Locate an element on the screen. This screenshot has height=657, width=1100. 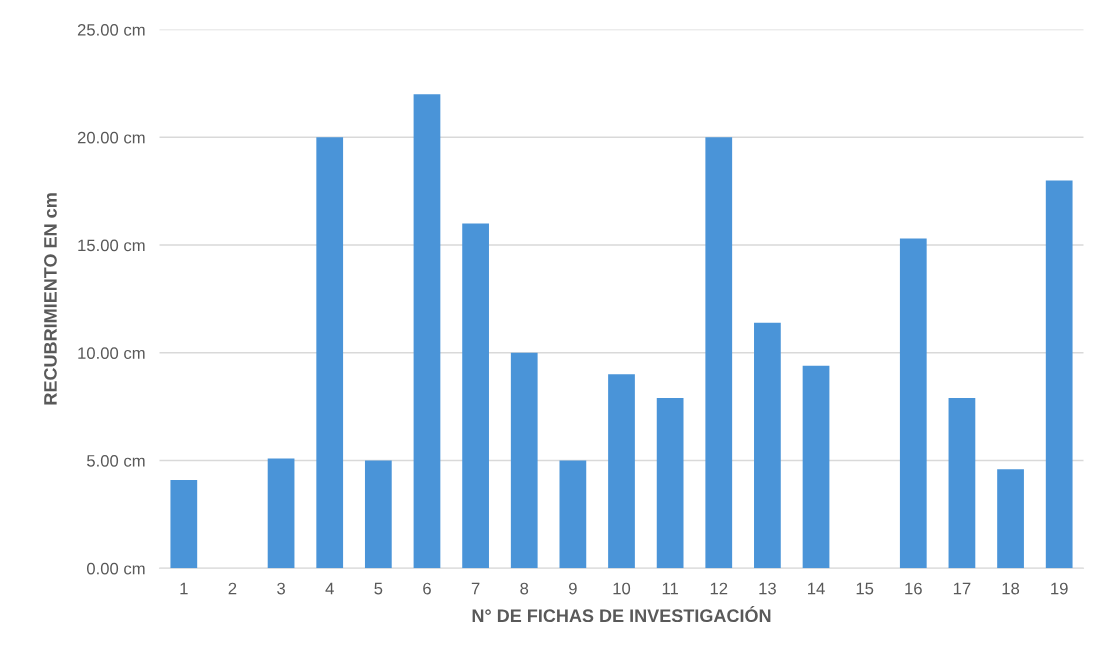
x-tick-label: 4 is located at coordinates (329, 588).